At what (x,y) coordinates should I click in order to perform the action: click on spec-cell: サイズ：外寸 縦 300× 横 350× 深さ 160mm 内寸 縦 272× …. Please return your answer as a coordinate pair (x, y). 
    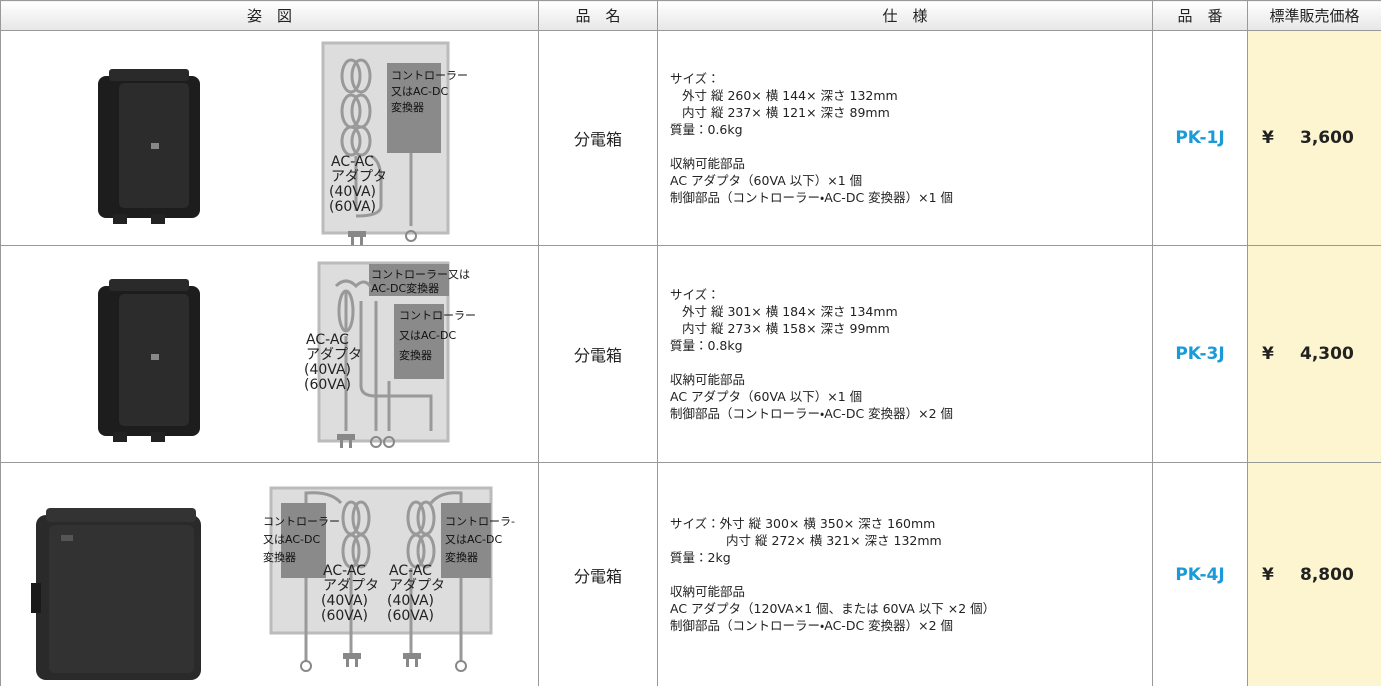
    Looking at the image, I should click on (905, 574).